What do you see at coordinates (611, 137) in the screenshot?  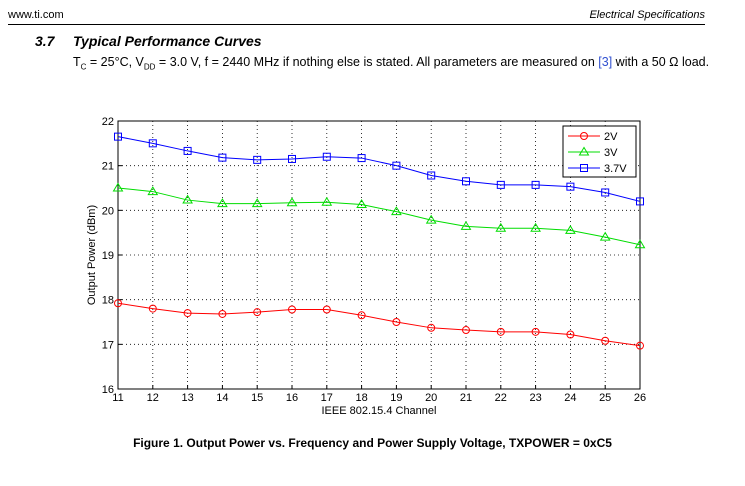 I see `legend-label: 2V` at bounding box center [611, 137].